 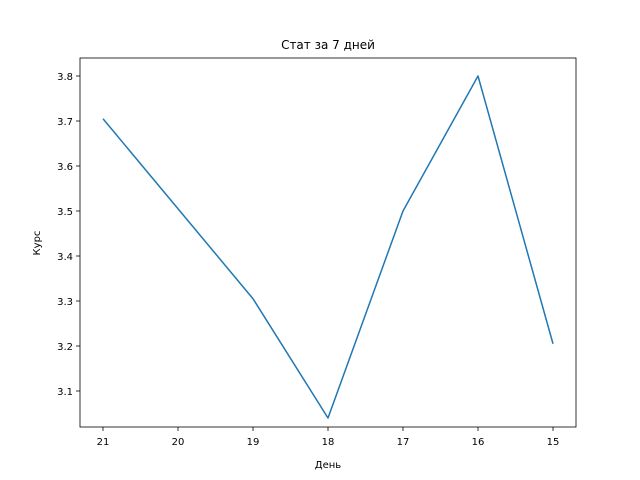 What do you see at coordinates (65, 167) in the screenshot?
I see `y-tick-label: 3.6` at bounding box center [65, 167].